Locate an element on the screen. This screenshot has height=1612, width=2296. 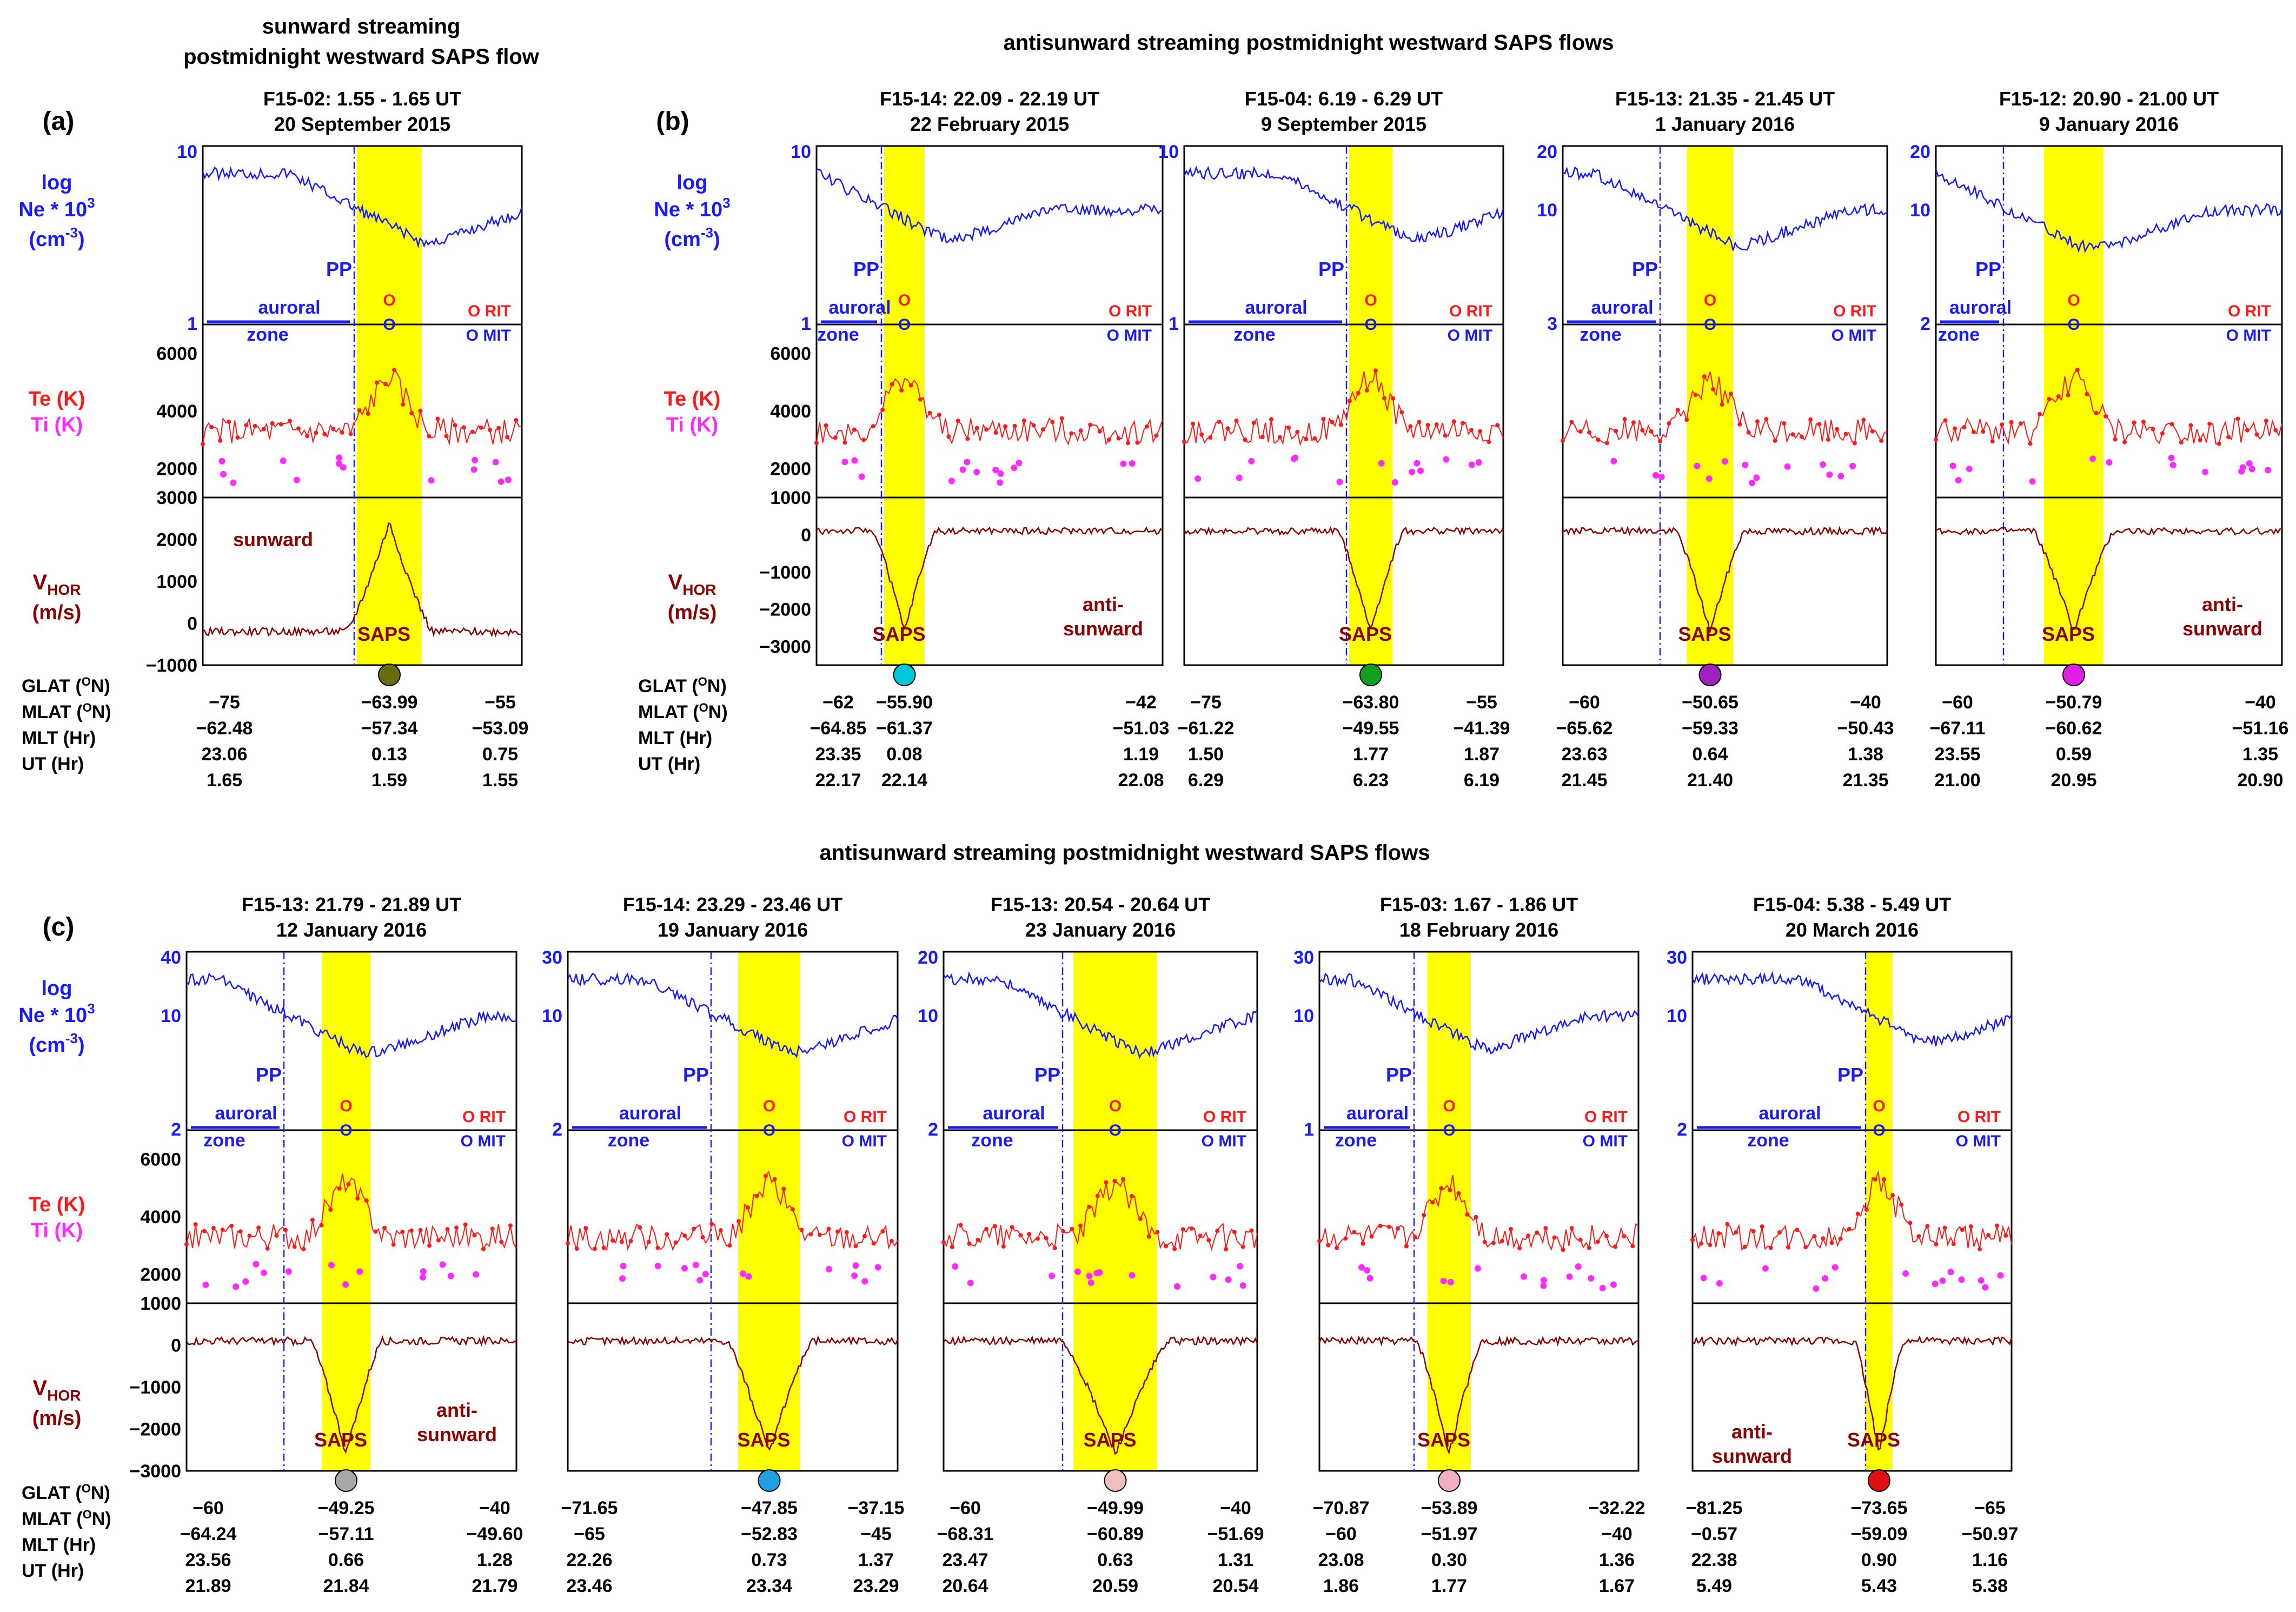
vhor-subscript: HOR is located at coordinates (699, 589).